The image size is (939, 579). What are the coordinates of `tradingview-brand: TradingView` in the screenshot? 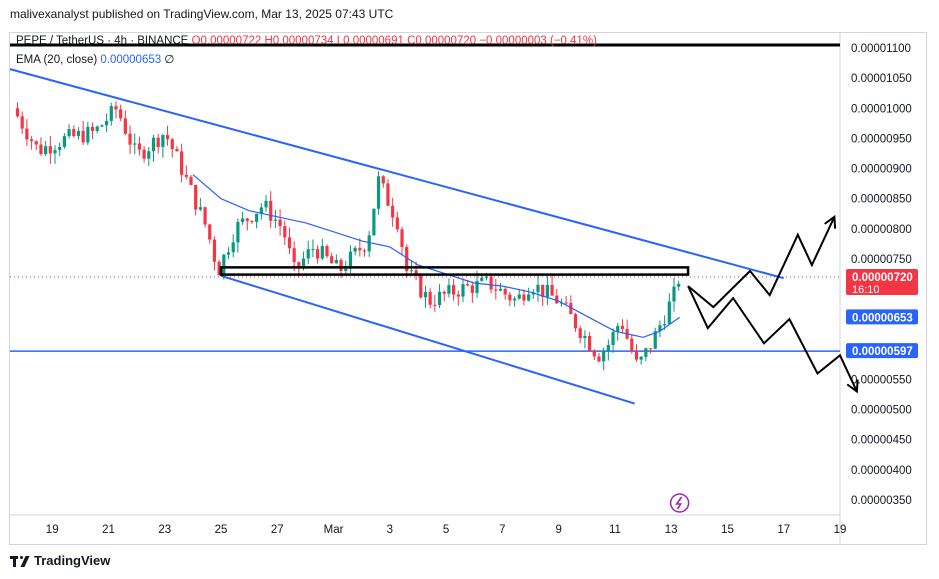 It's located at (72, 560).